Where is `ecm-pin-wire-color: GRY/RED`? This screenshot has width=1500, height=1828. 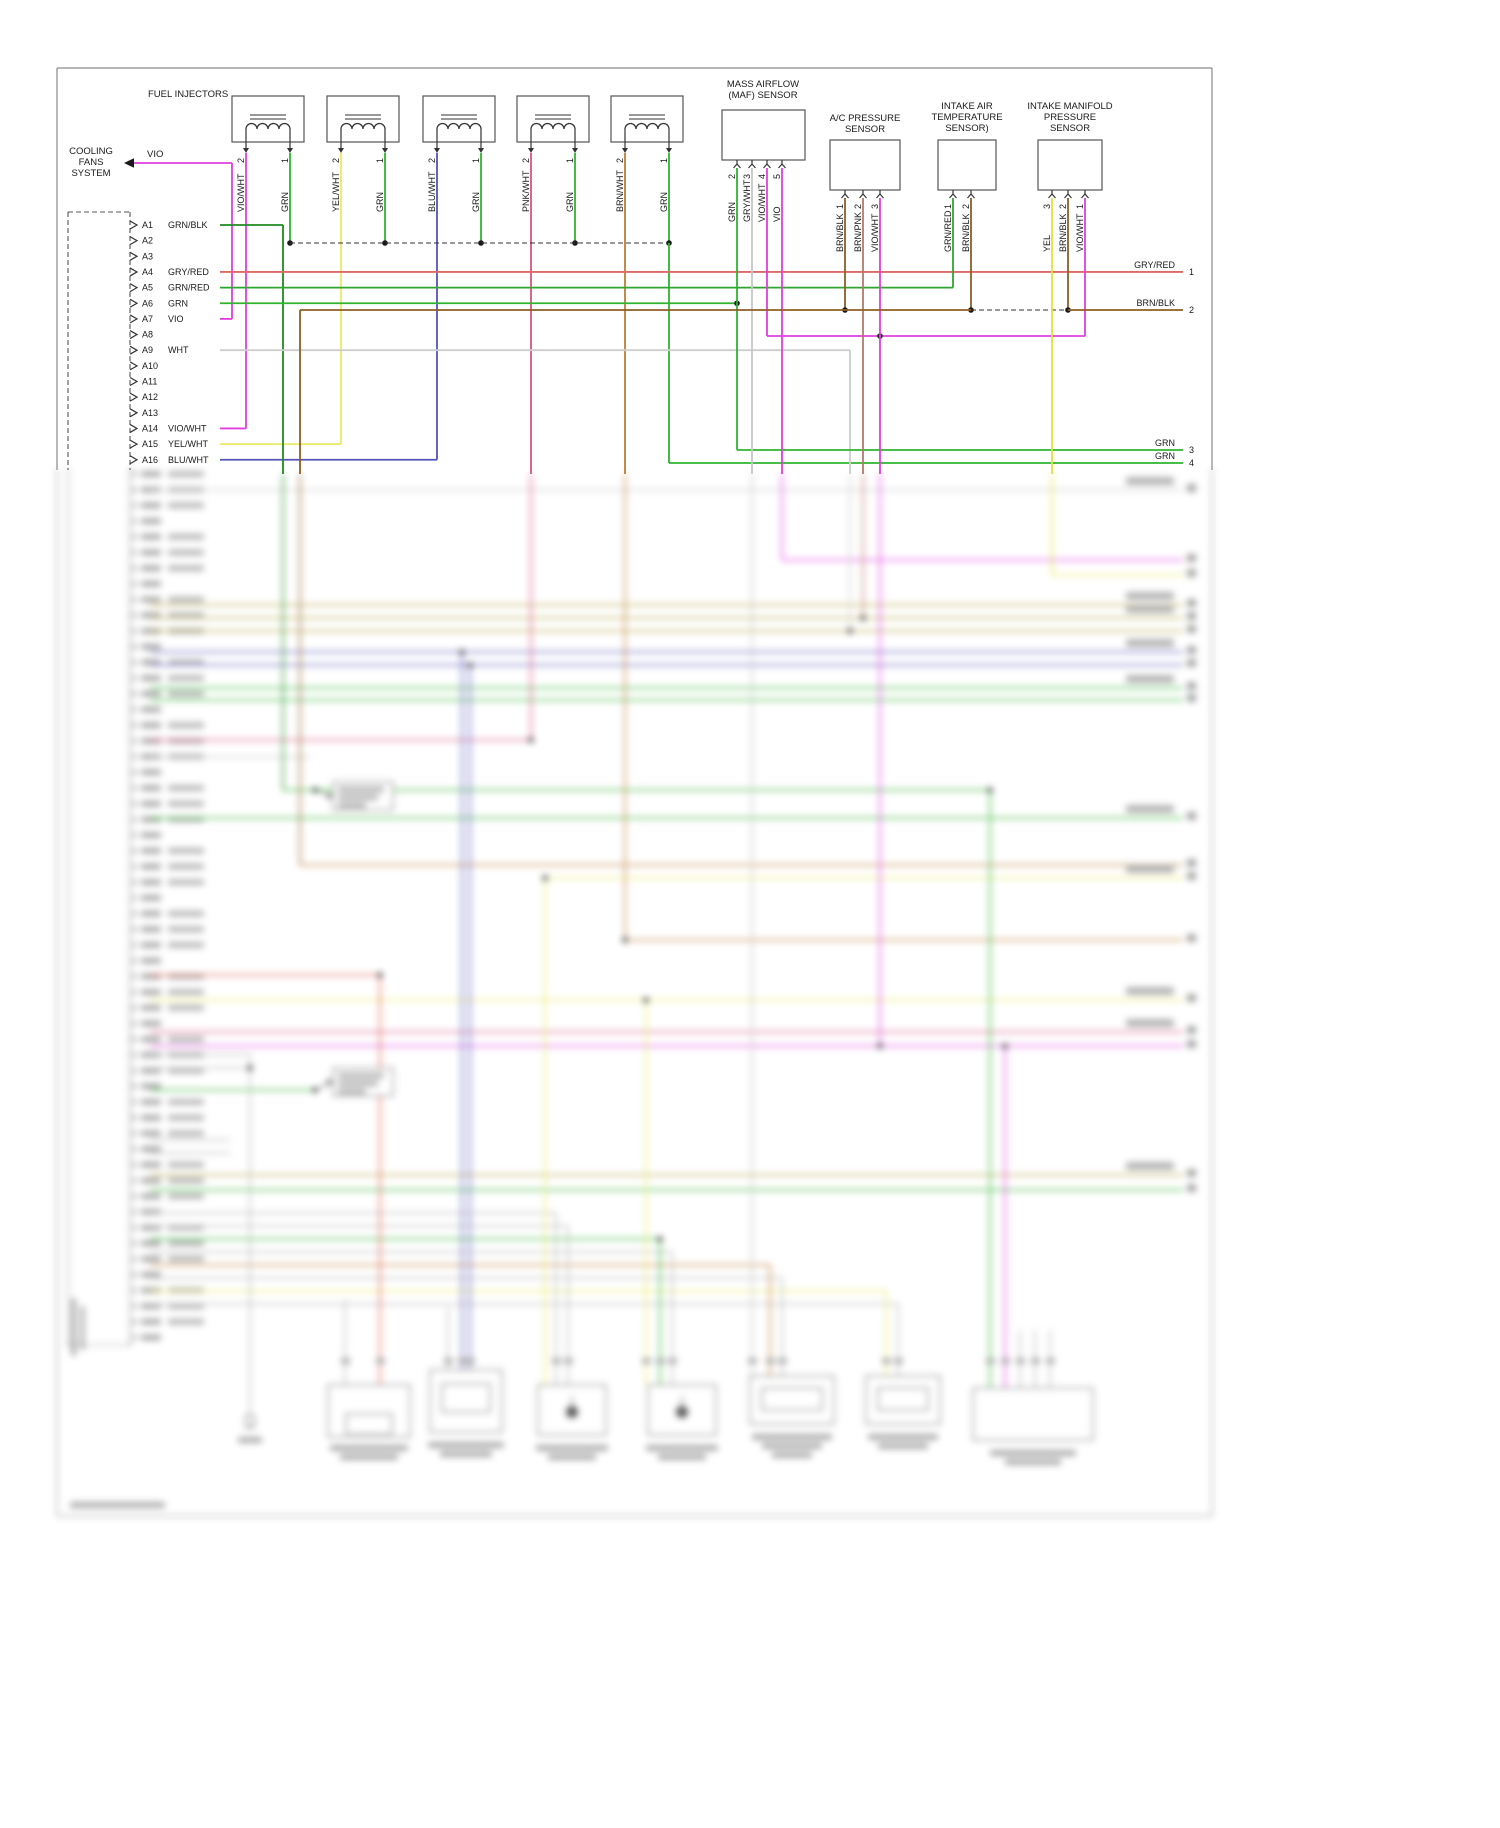
ecm-pin-wire-color: GRY/RED is located at coordinates (188, 272).